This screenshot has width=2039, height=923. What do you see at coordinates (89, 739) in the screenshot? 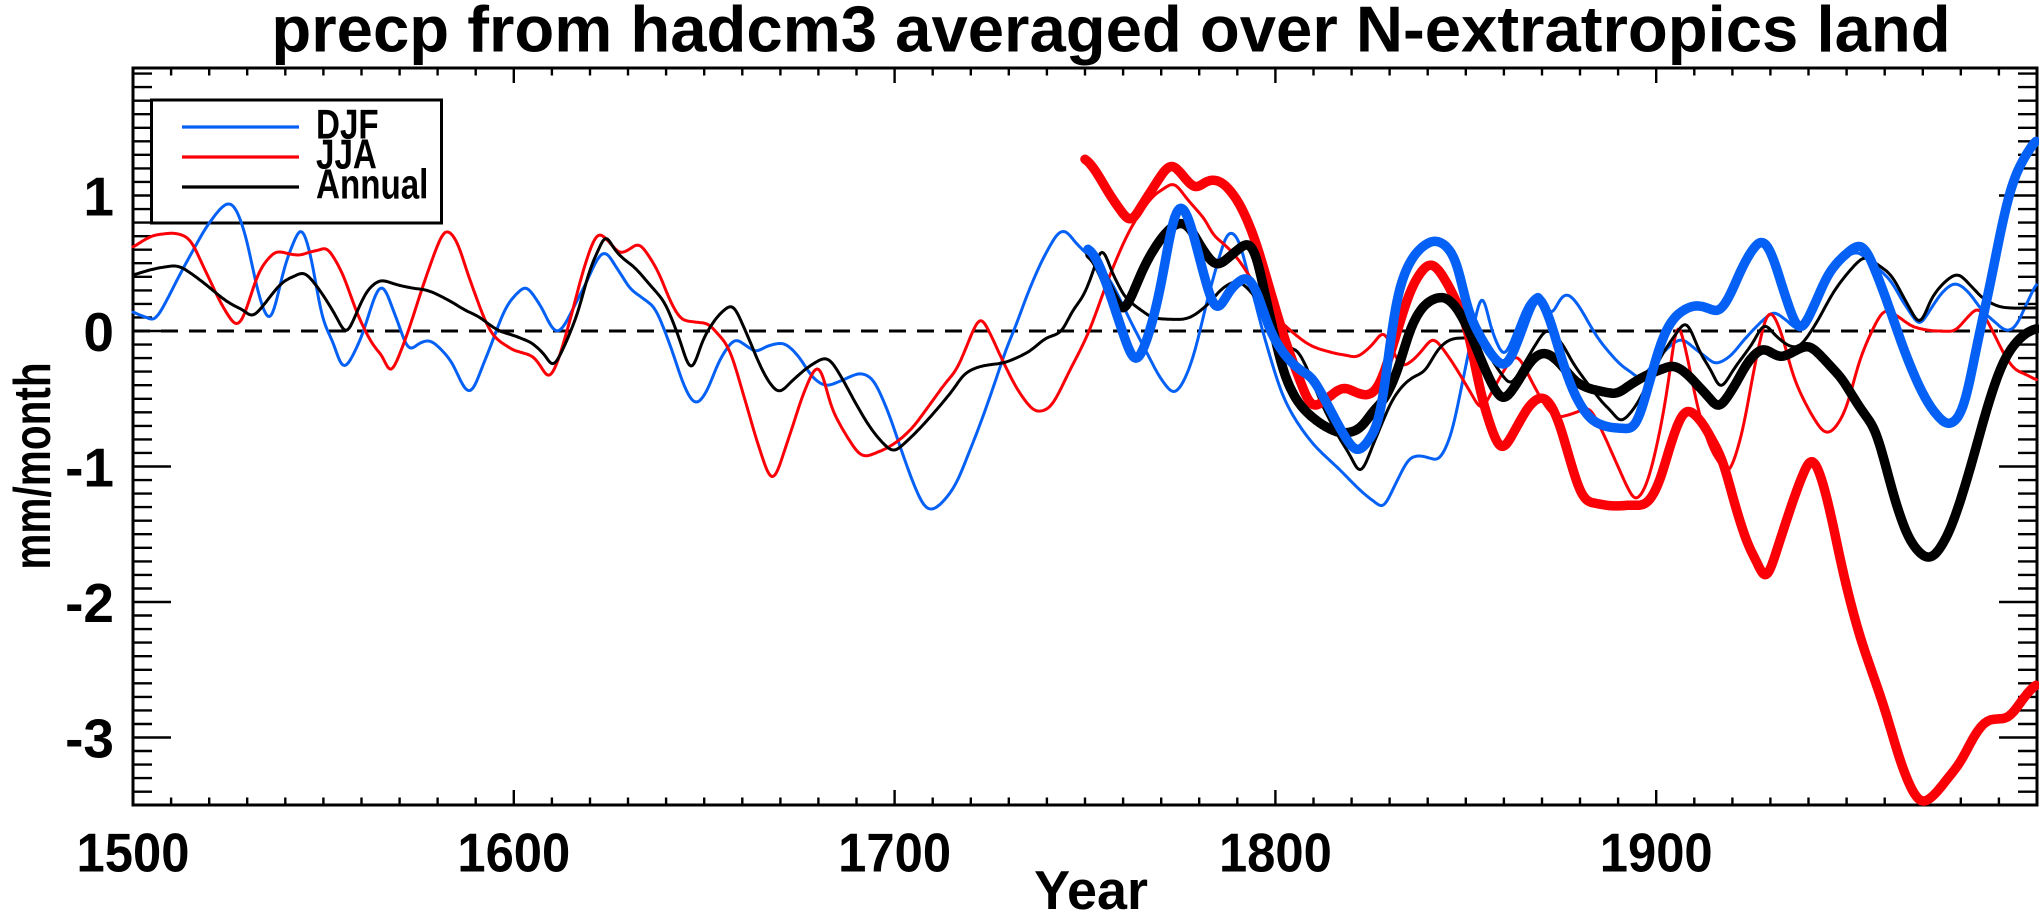
I see `svg-text: -3` at bounding box center [89, 739].